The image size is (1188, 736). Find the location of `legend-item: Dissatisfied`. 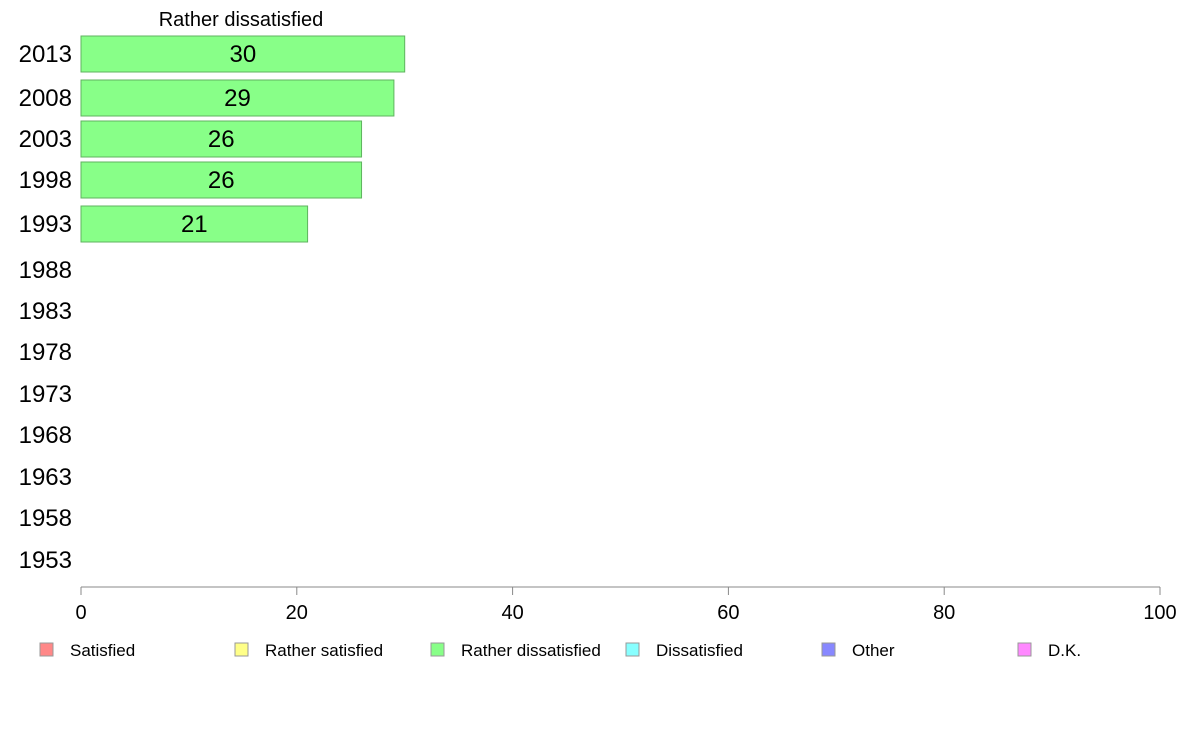

legend-item: Dissatisfied is located at coordinates (684, 650).